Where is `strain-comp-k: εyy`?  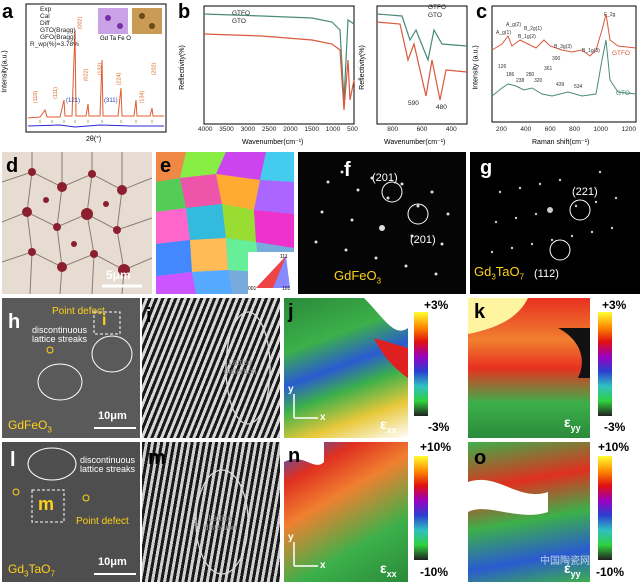
strain-comp-k: εyy is located at coordinates (572, 423).